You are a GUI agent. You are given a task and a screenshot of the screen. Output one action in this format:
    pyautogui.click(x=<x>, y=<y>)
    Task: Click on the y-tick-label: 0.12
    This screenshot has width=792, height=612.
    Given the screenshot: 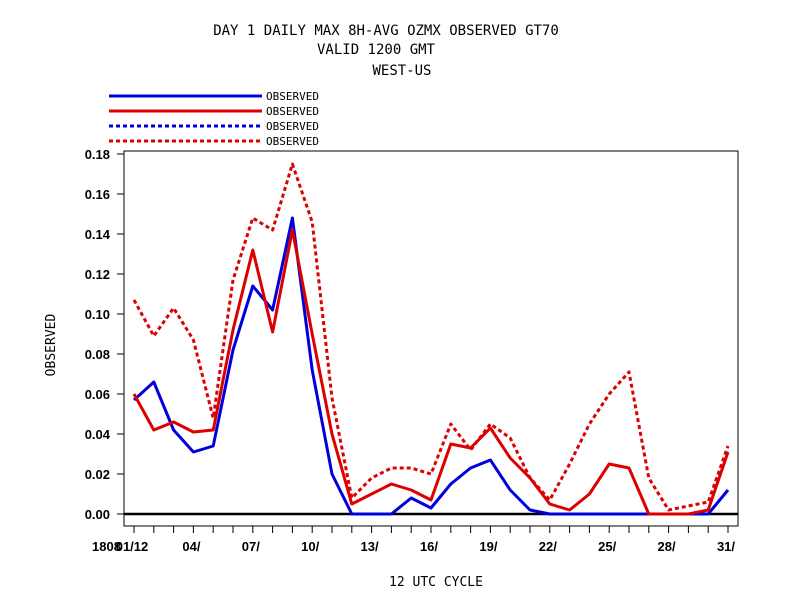 What is the action you would take?
    pyautogui.click(x=97, y=274)
    